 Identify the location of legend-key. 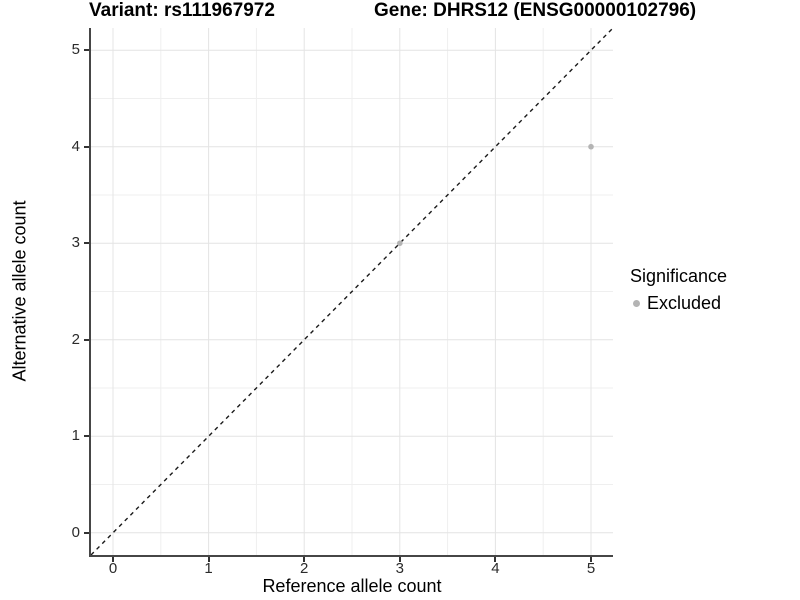
(636, 303).